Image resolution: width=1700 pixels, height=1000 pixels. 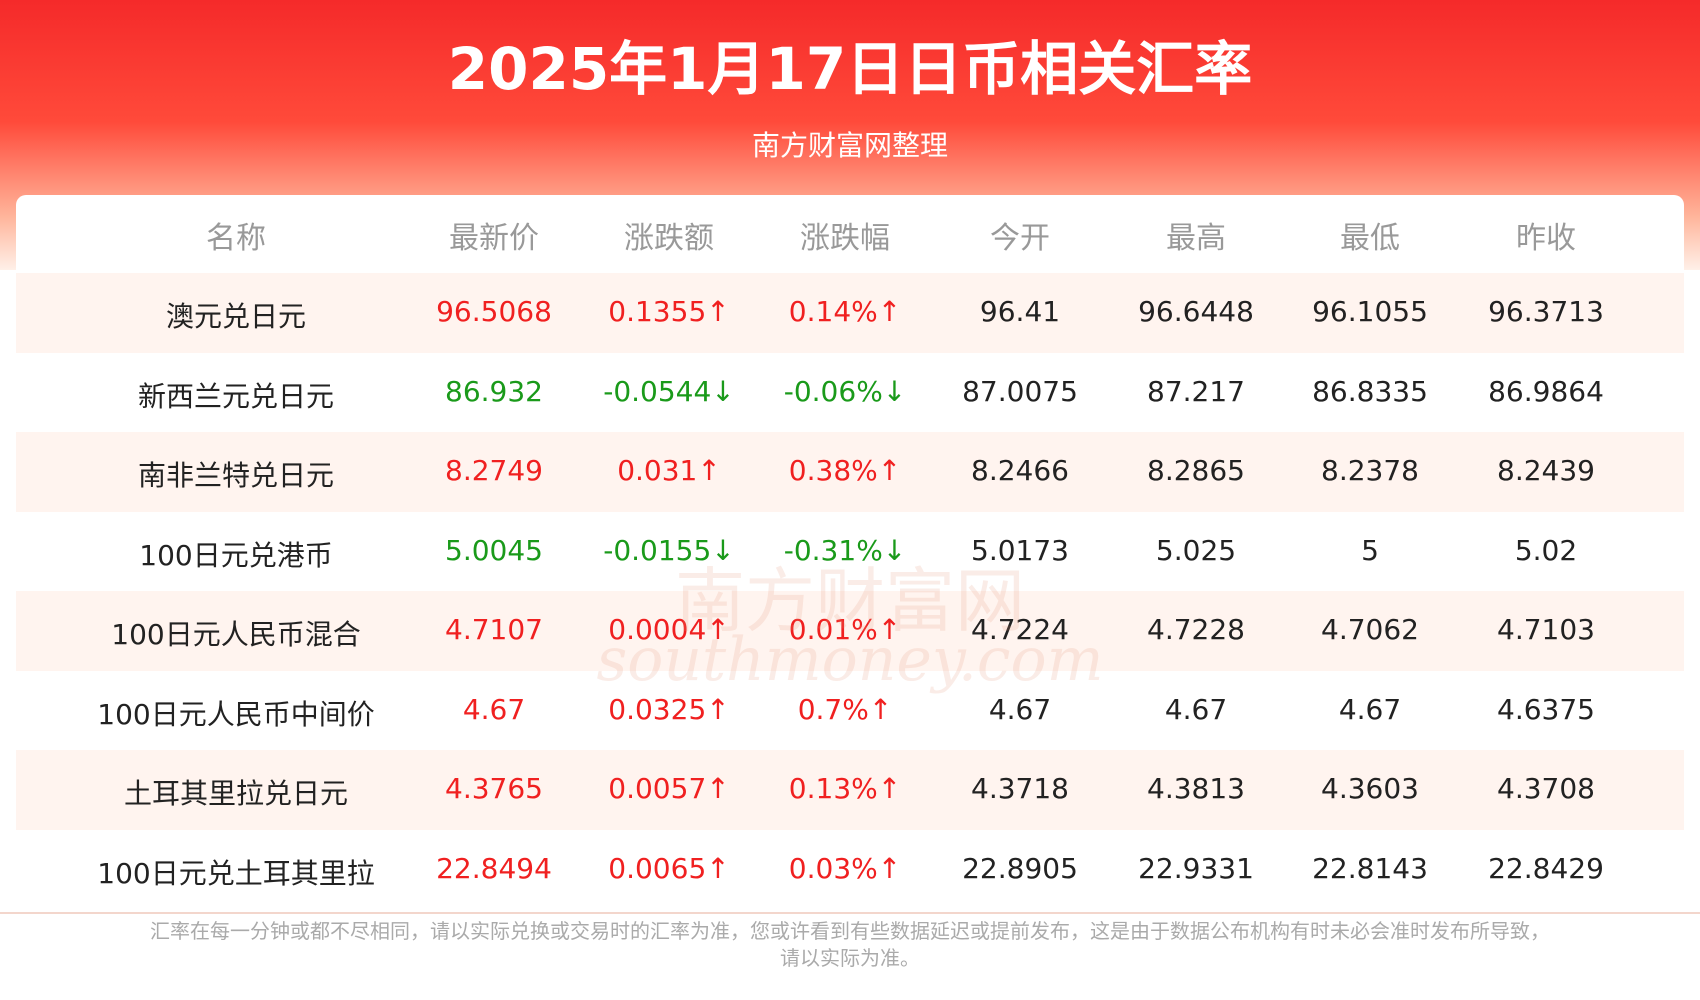 What do you see at coordinates (494, 788) in the screenshot?
I see `cell-value: 4.3765` at bounding box center [494, 788].